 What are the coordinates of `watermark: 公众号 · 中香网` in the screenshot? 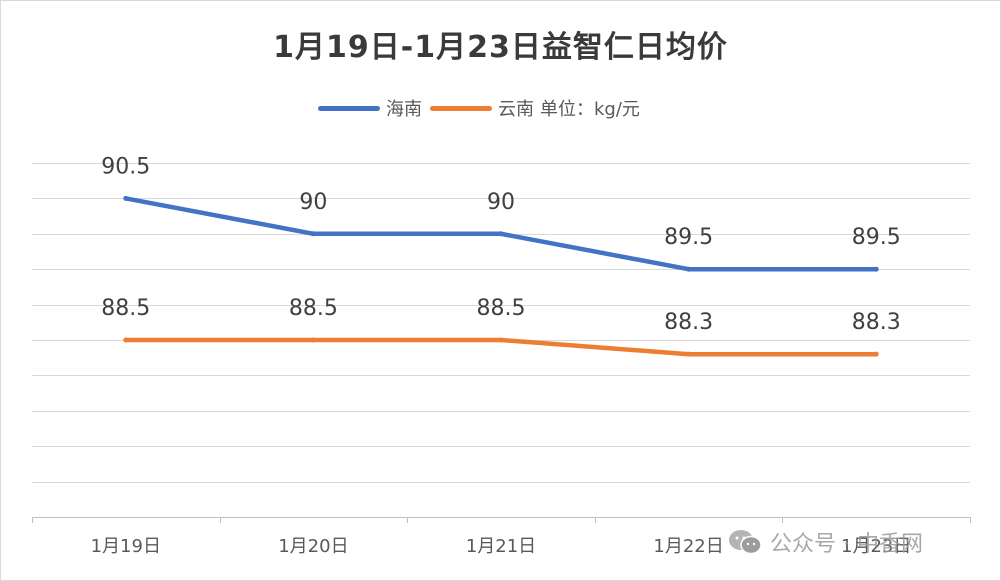 It's located at (825, 542).